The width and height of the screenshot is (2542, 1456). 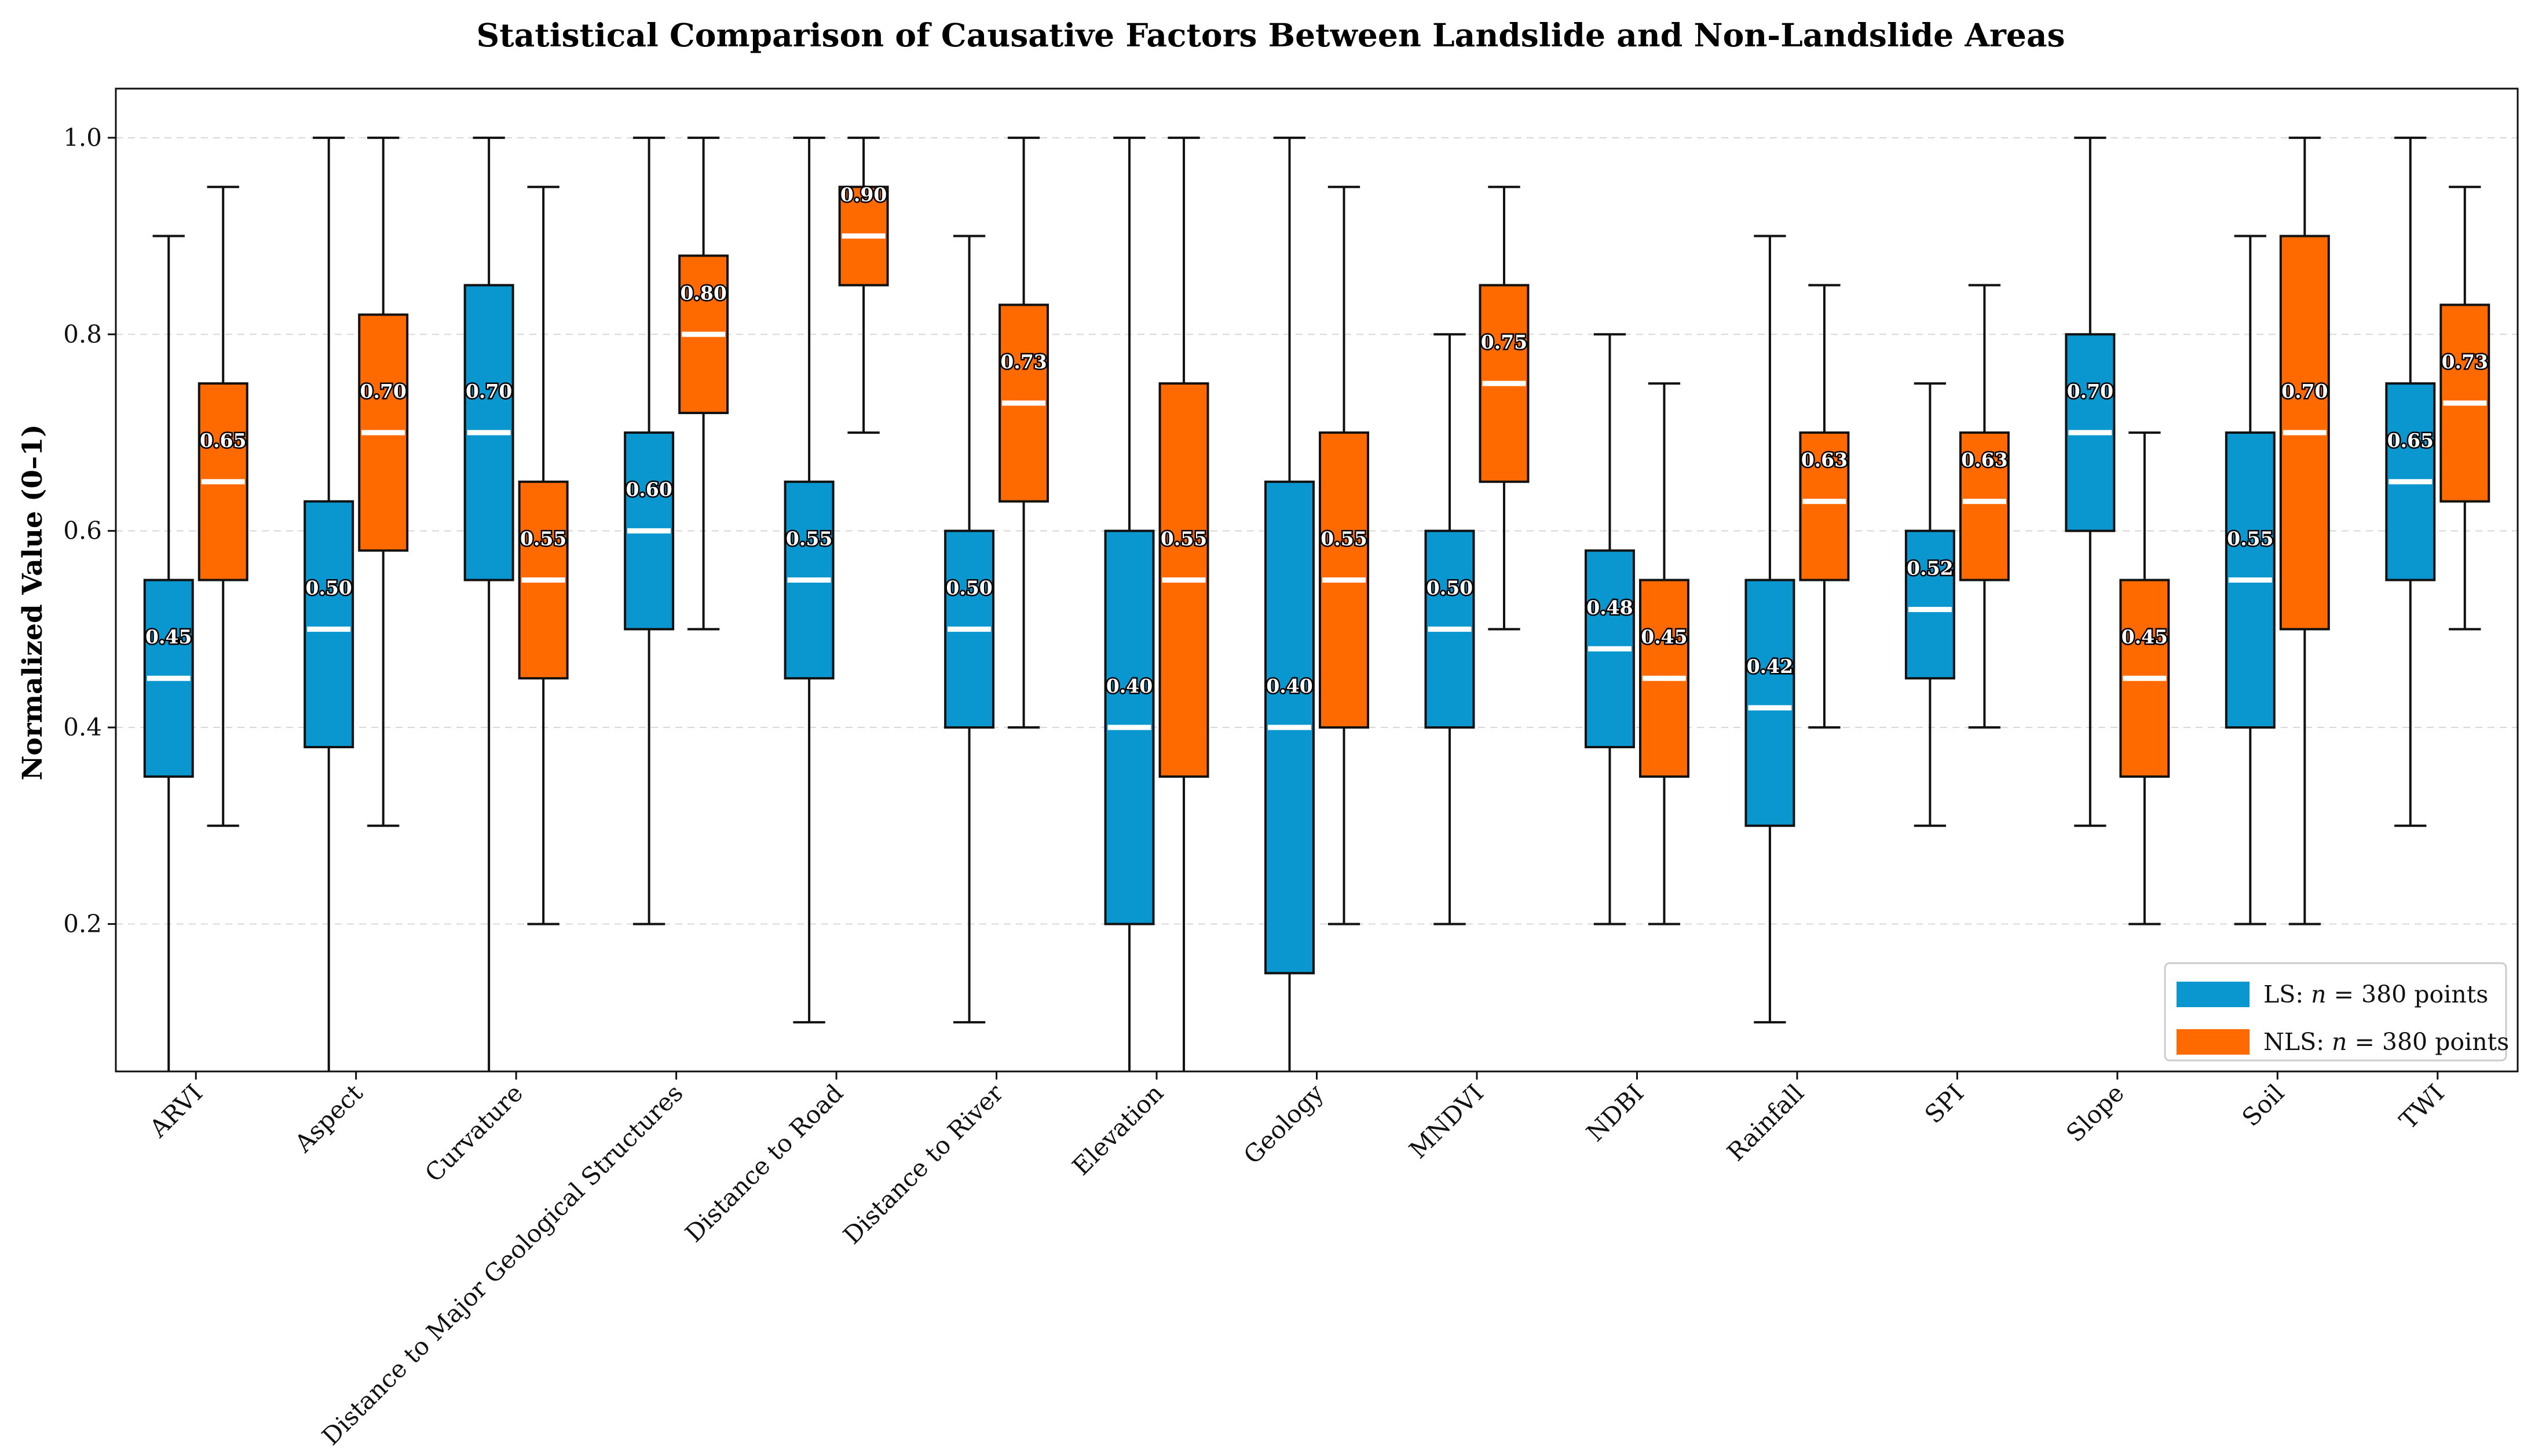 I want to click on legend-frame, so click(x=2335, y=1012).